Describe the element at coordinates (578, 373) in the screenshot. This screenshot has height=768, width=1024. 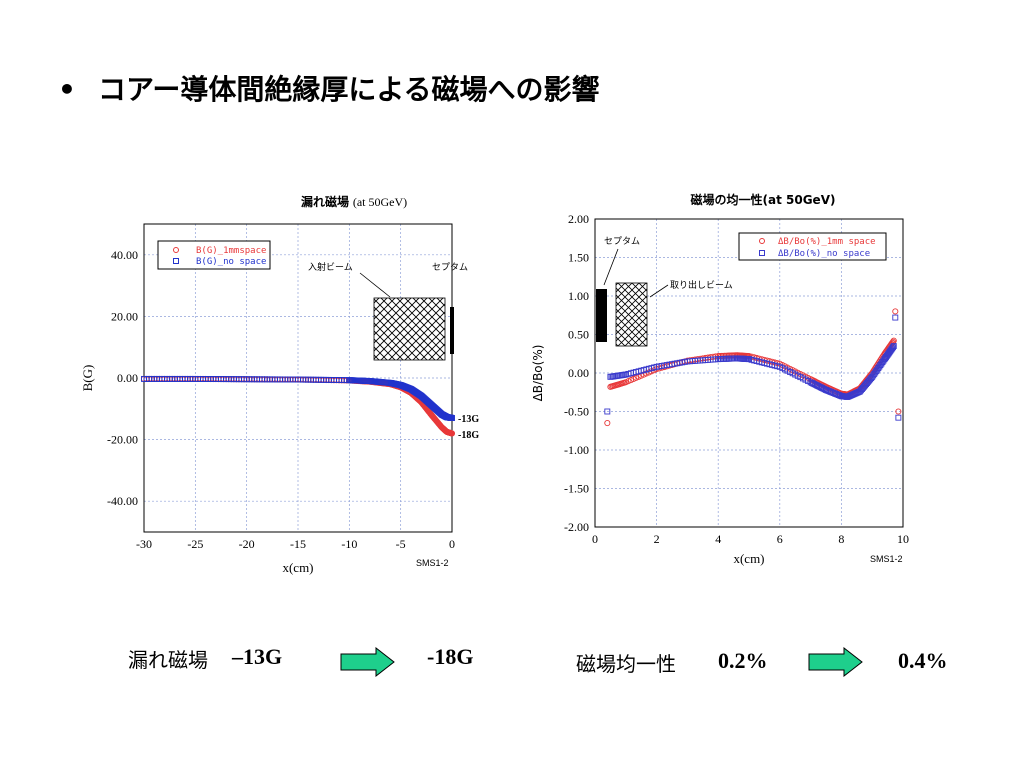
I see `chart2-ytick: 0.00` at that location.